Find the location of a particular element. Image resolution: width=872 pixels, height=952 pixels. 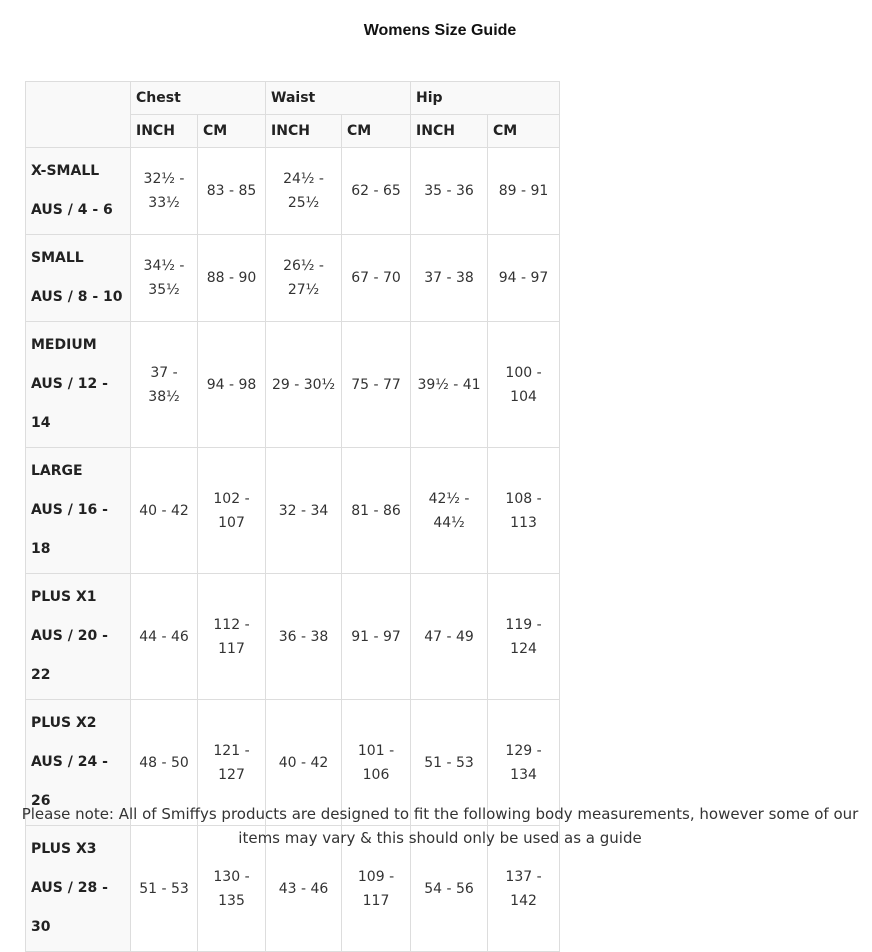

measurement-cell: 48 - 50 is located at coordinates (164, 762).